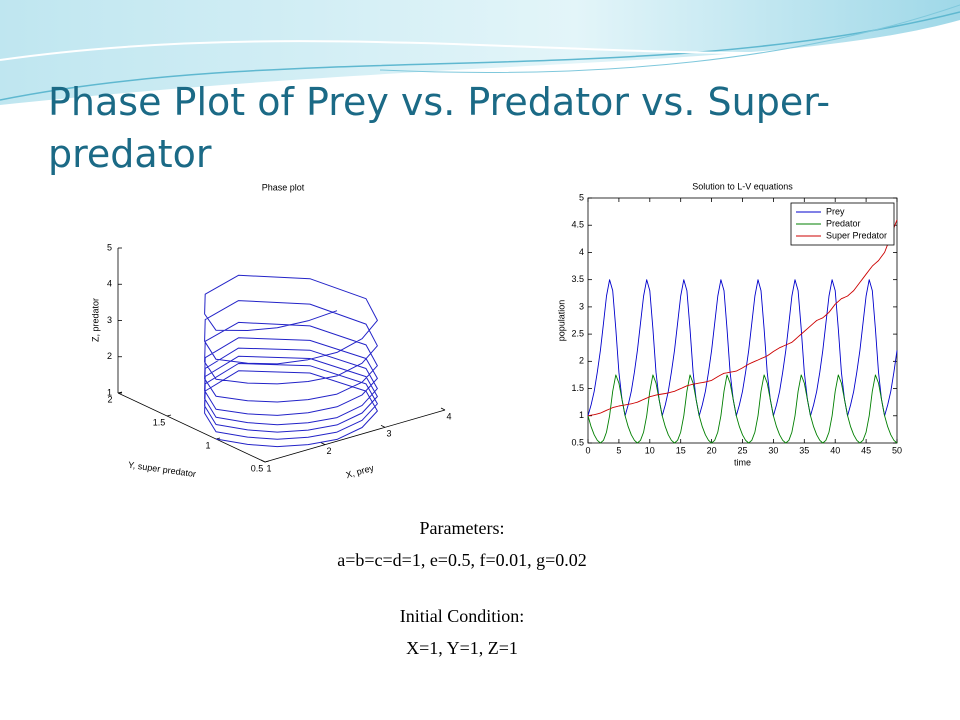  Describe the element at coordinates (581, 306) in the screenshot. I see `y-tick-label: 3` at that location.